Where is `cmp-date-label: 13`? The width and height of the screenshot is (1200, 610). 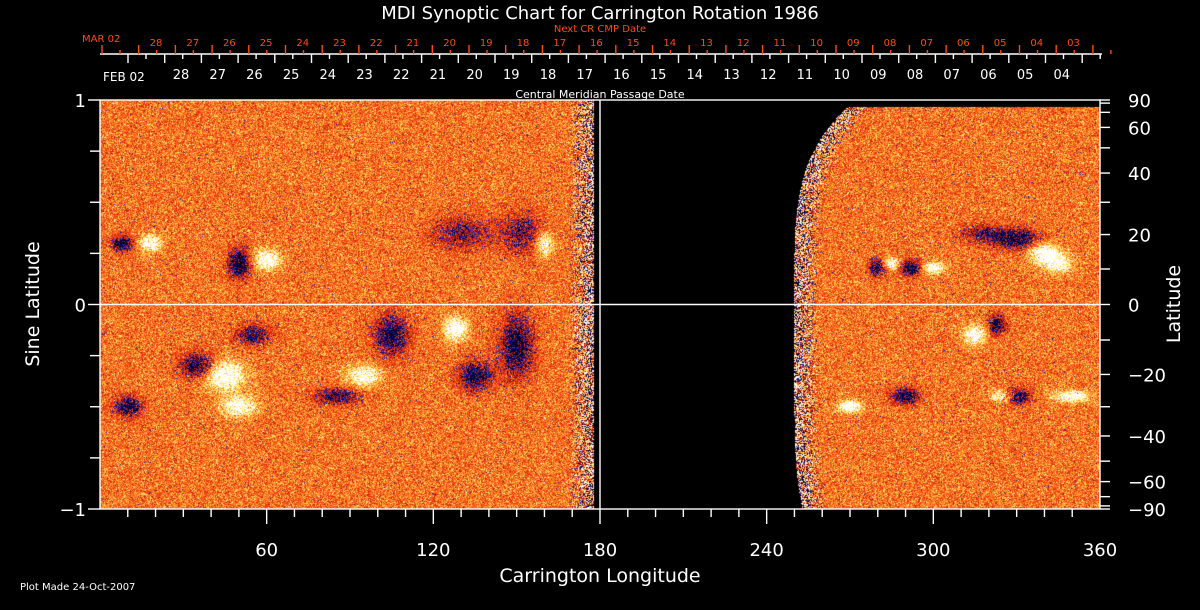
cmp-date-label: 13 is located at coordinates (731, 75).